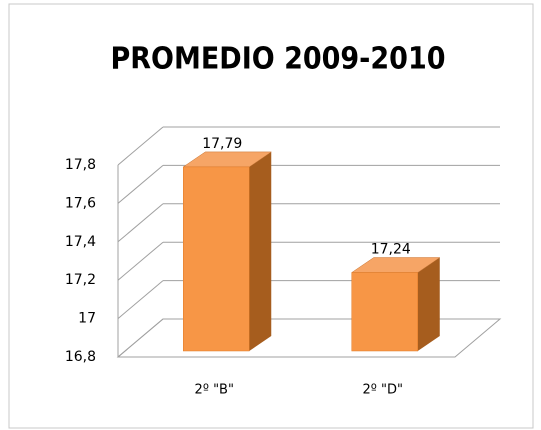  I want to click on x-tick-label: 2º "B", so click(214, 390).